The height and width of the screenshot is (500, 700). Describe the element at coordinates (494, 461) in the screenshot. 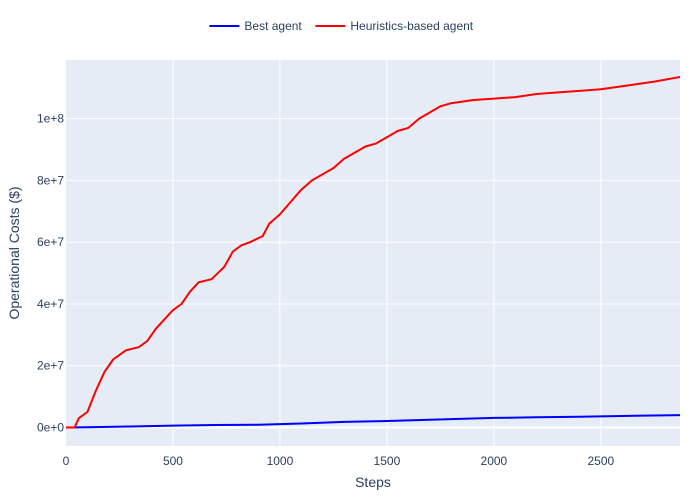

I see `x-tick-label: 2000` at that location.